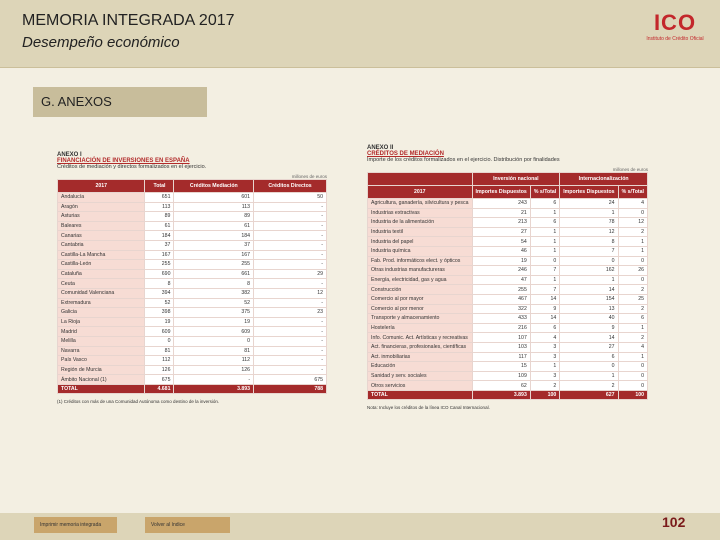  I want to click on row: Otros servicios 62 2 2 0, so click(508, 385).